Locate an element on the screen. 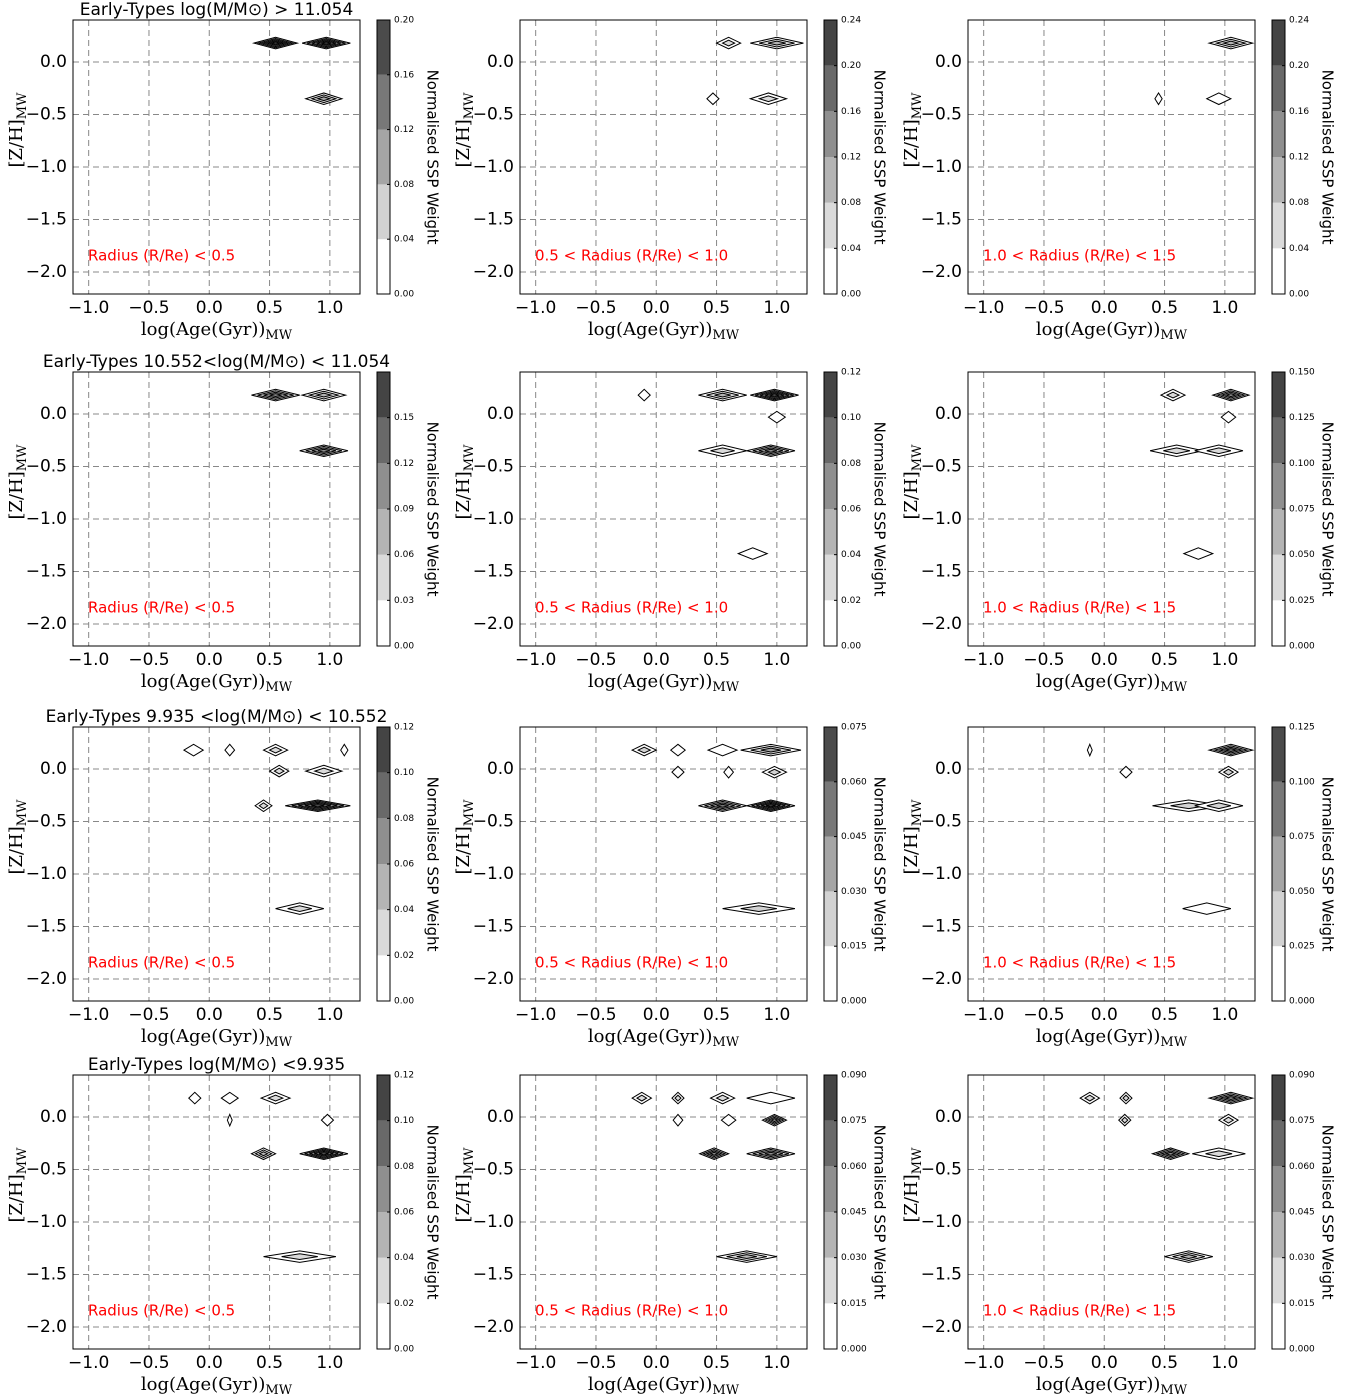 The width and height of the screenshot is (1357, 1396). y-tick-label: −1.0 is located at coordinates (941, 519).